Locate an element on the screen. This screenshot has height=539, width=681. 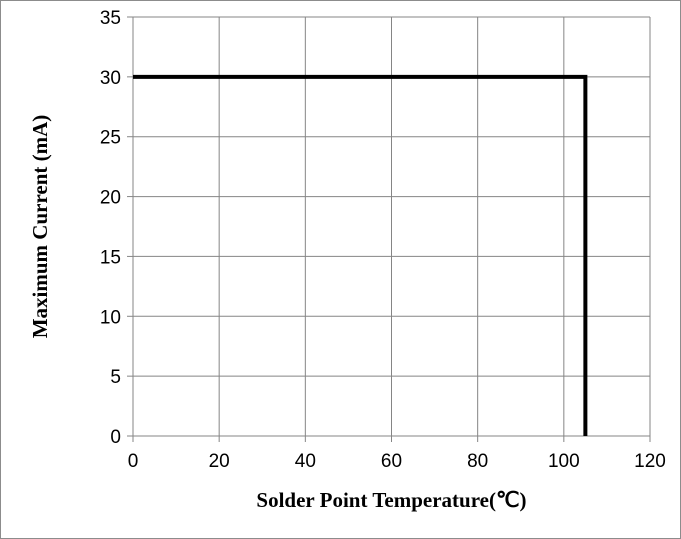
y-tick-label: 15 is located at coordinates (110, 257).